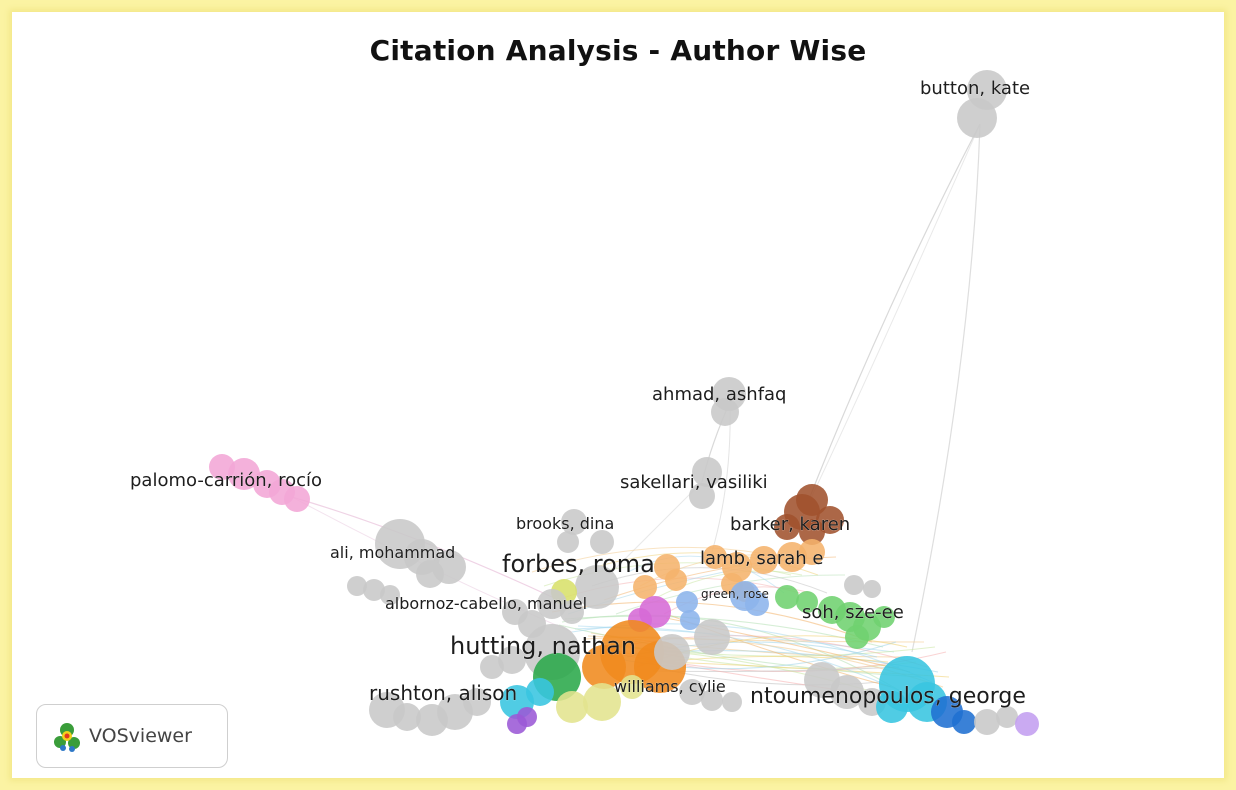 The image size is (1236, 790). What do you see at coordinates (140, 736) in the screenshot?
I see `badge-label: VOSviewer` at bounding box center [140, 736].